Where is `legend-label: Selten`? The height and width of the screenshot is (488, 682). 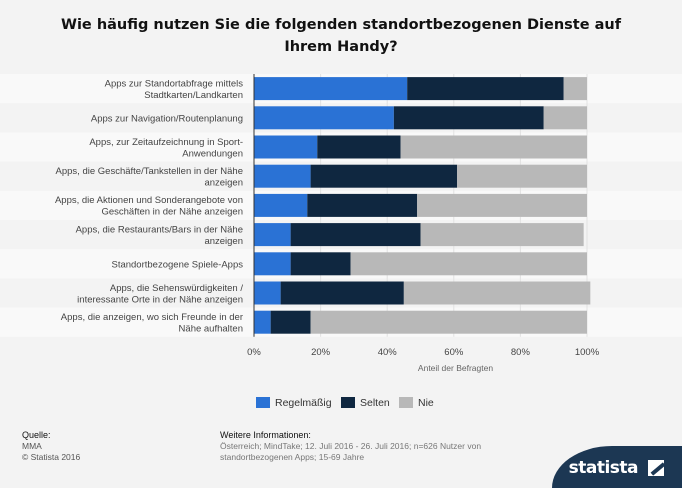
legend-label: Selten is located at coordinates (375, 403).